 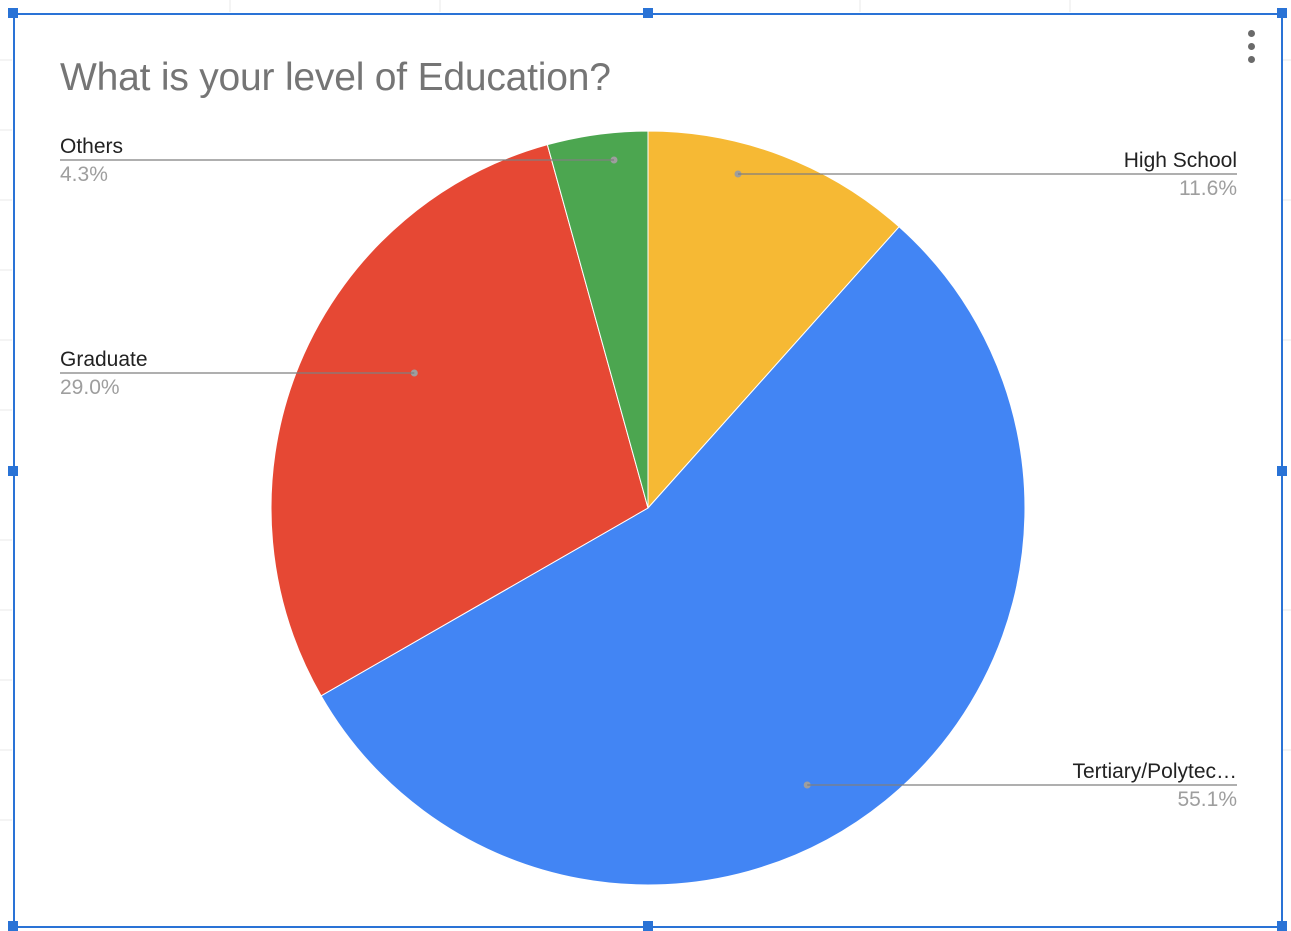 What do you see at coordinates (84, 174) in the screenshot?
I see `slice-percent-others: 4.3%` at bounding box center [84, 174].